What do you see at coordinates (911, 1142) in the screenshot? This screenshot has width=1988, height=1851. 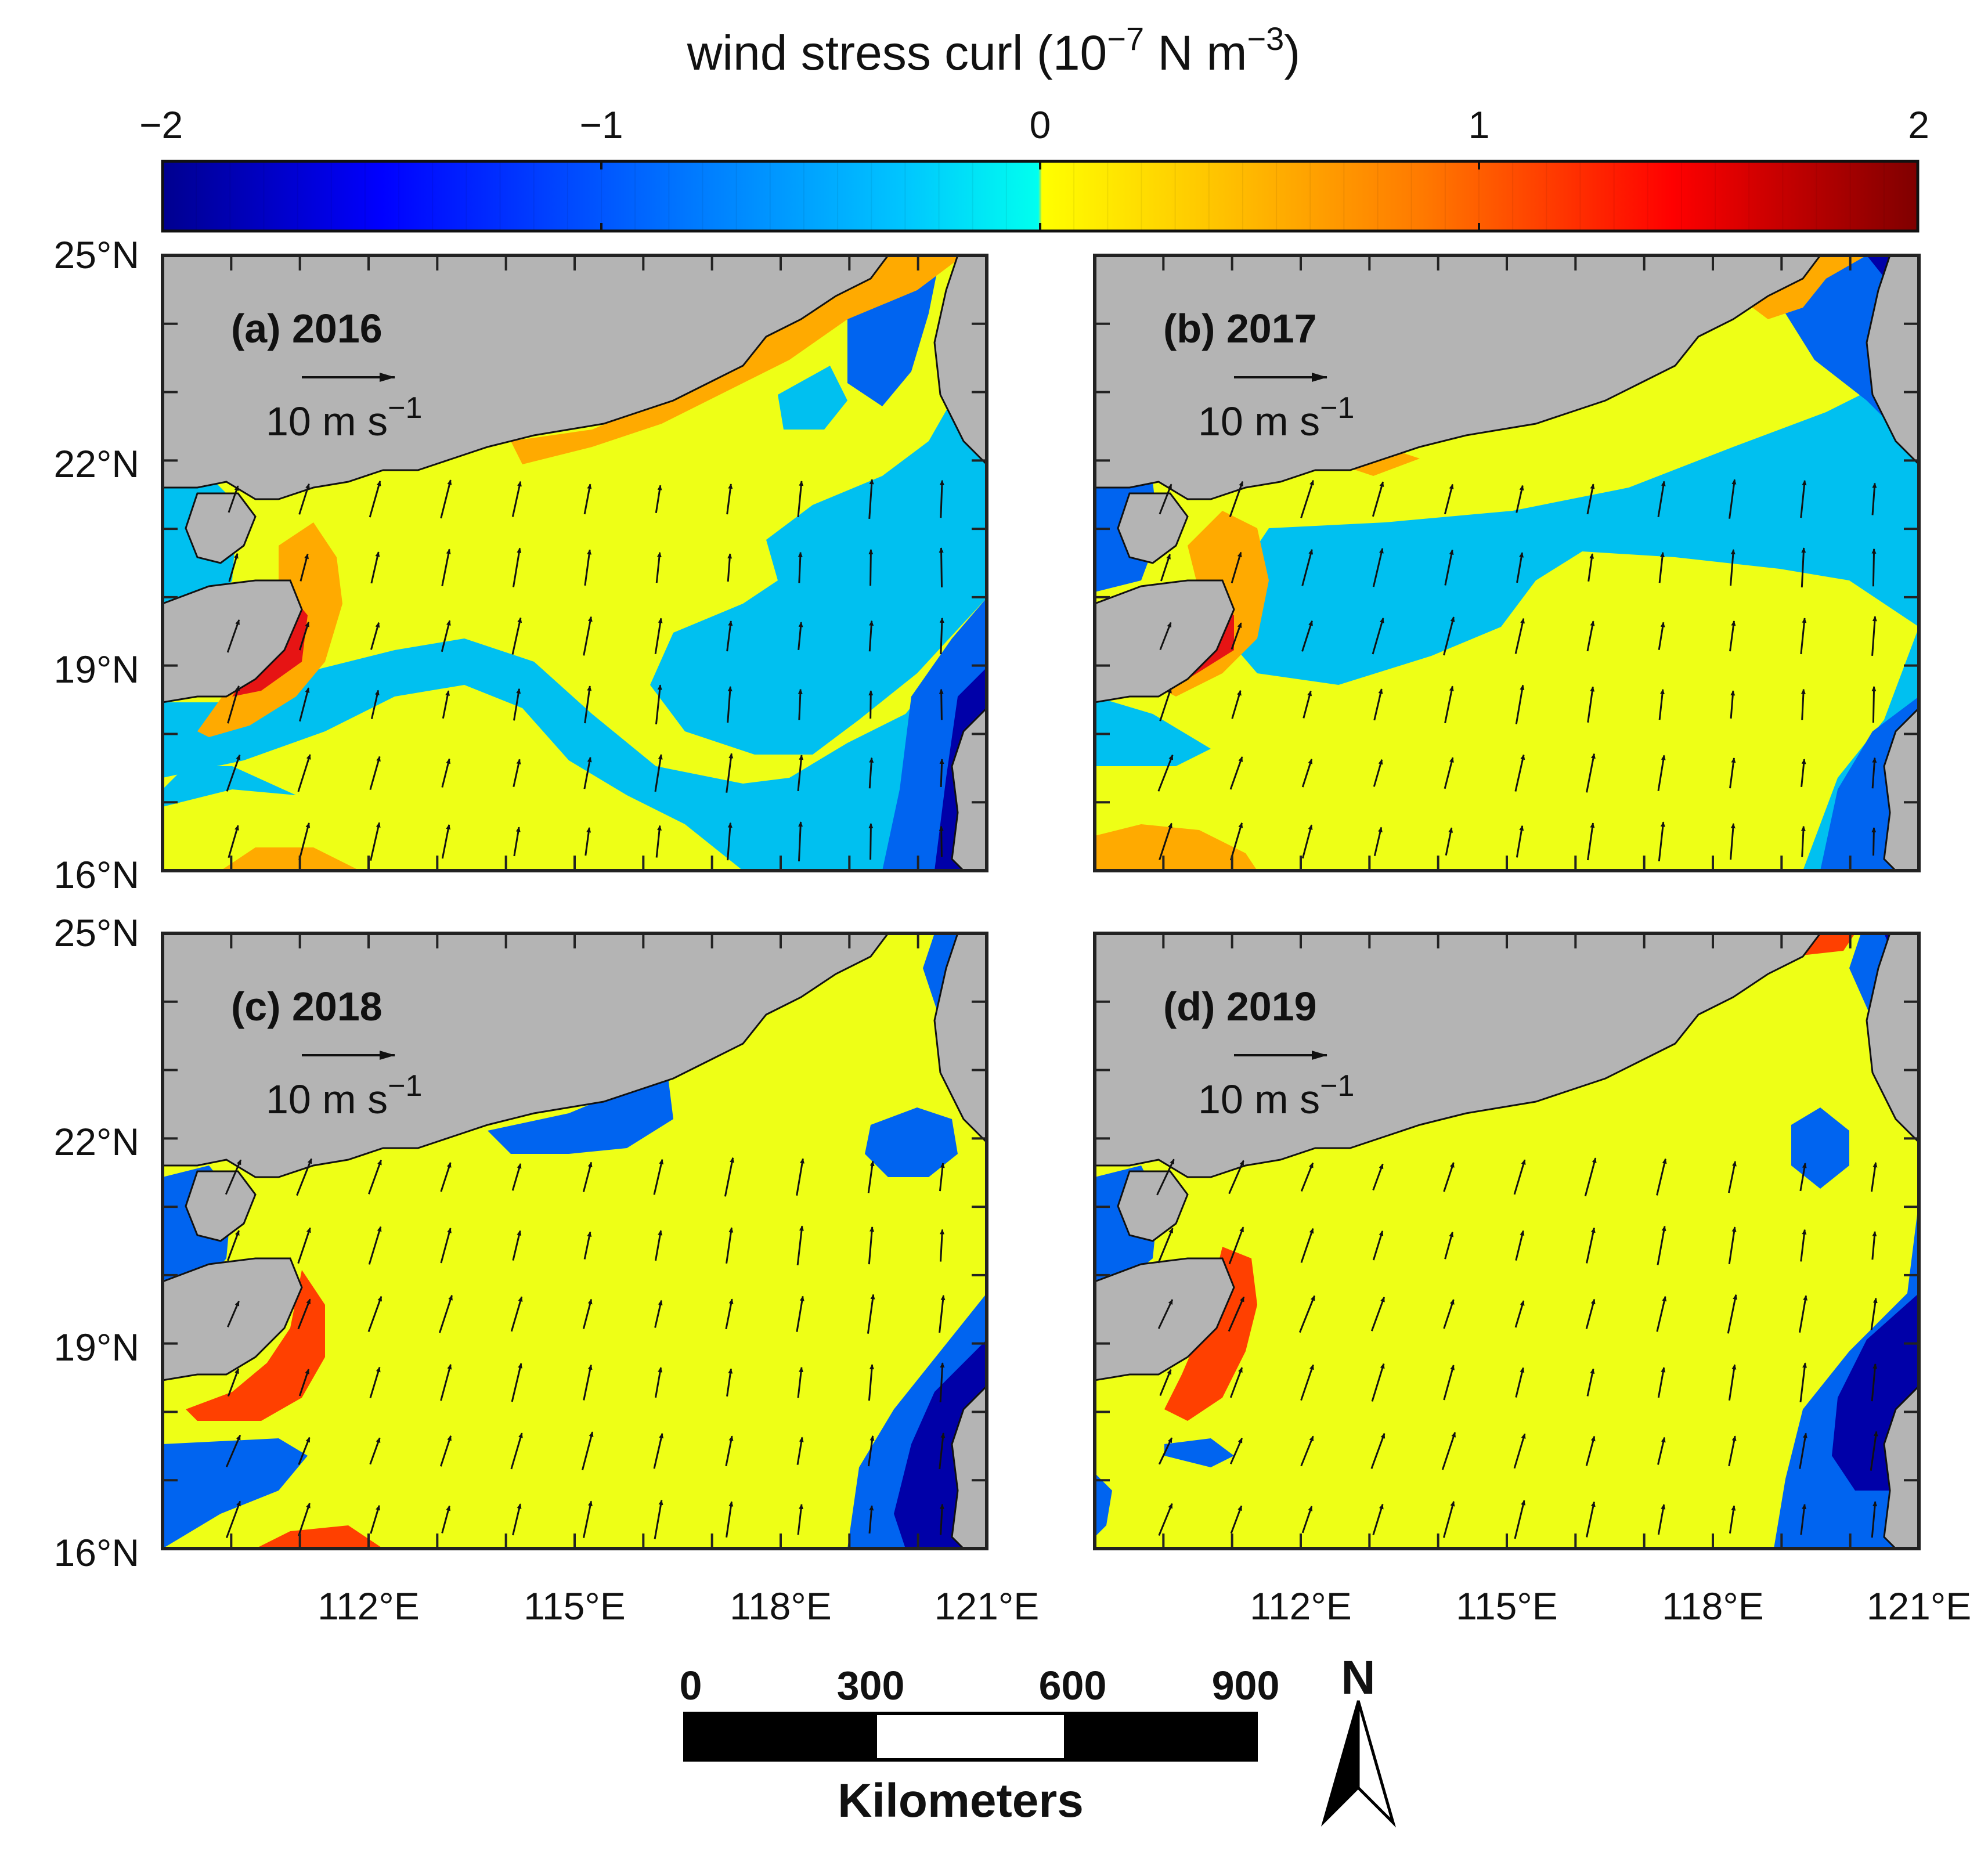 I see `strong-negative-region` at bounding box center [911, 1142].